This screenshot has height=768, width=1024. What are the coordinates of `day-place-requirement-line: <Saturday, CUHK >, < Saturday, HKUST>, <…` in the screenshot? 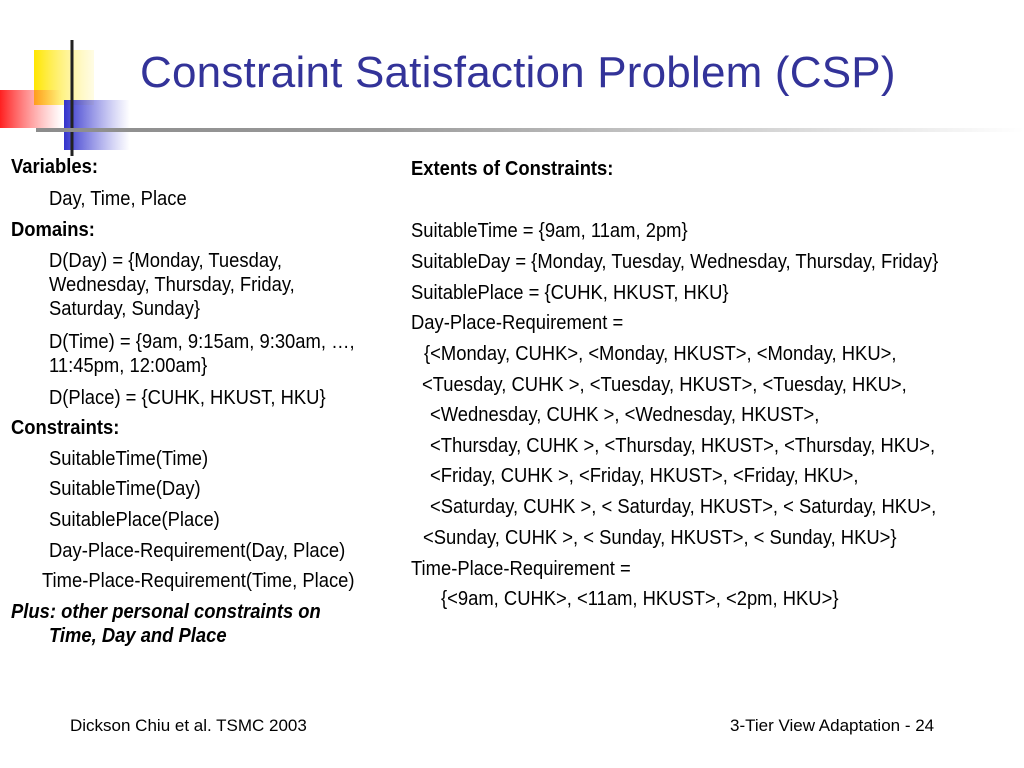 It's located at (683, 507).